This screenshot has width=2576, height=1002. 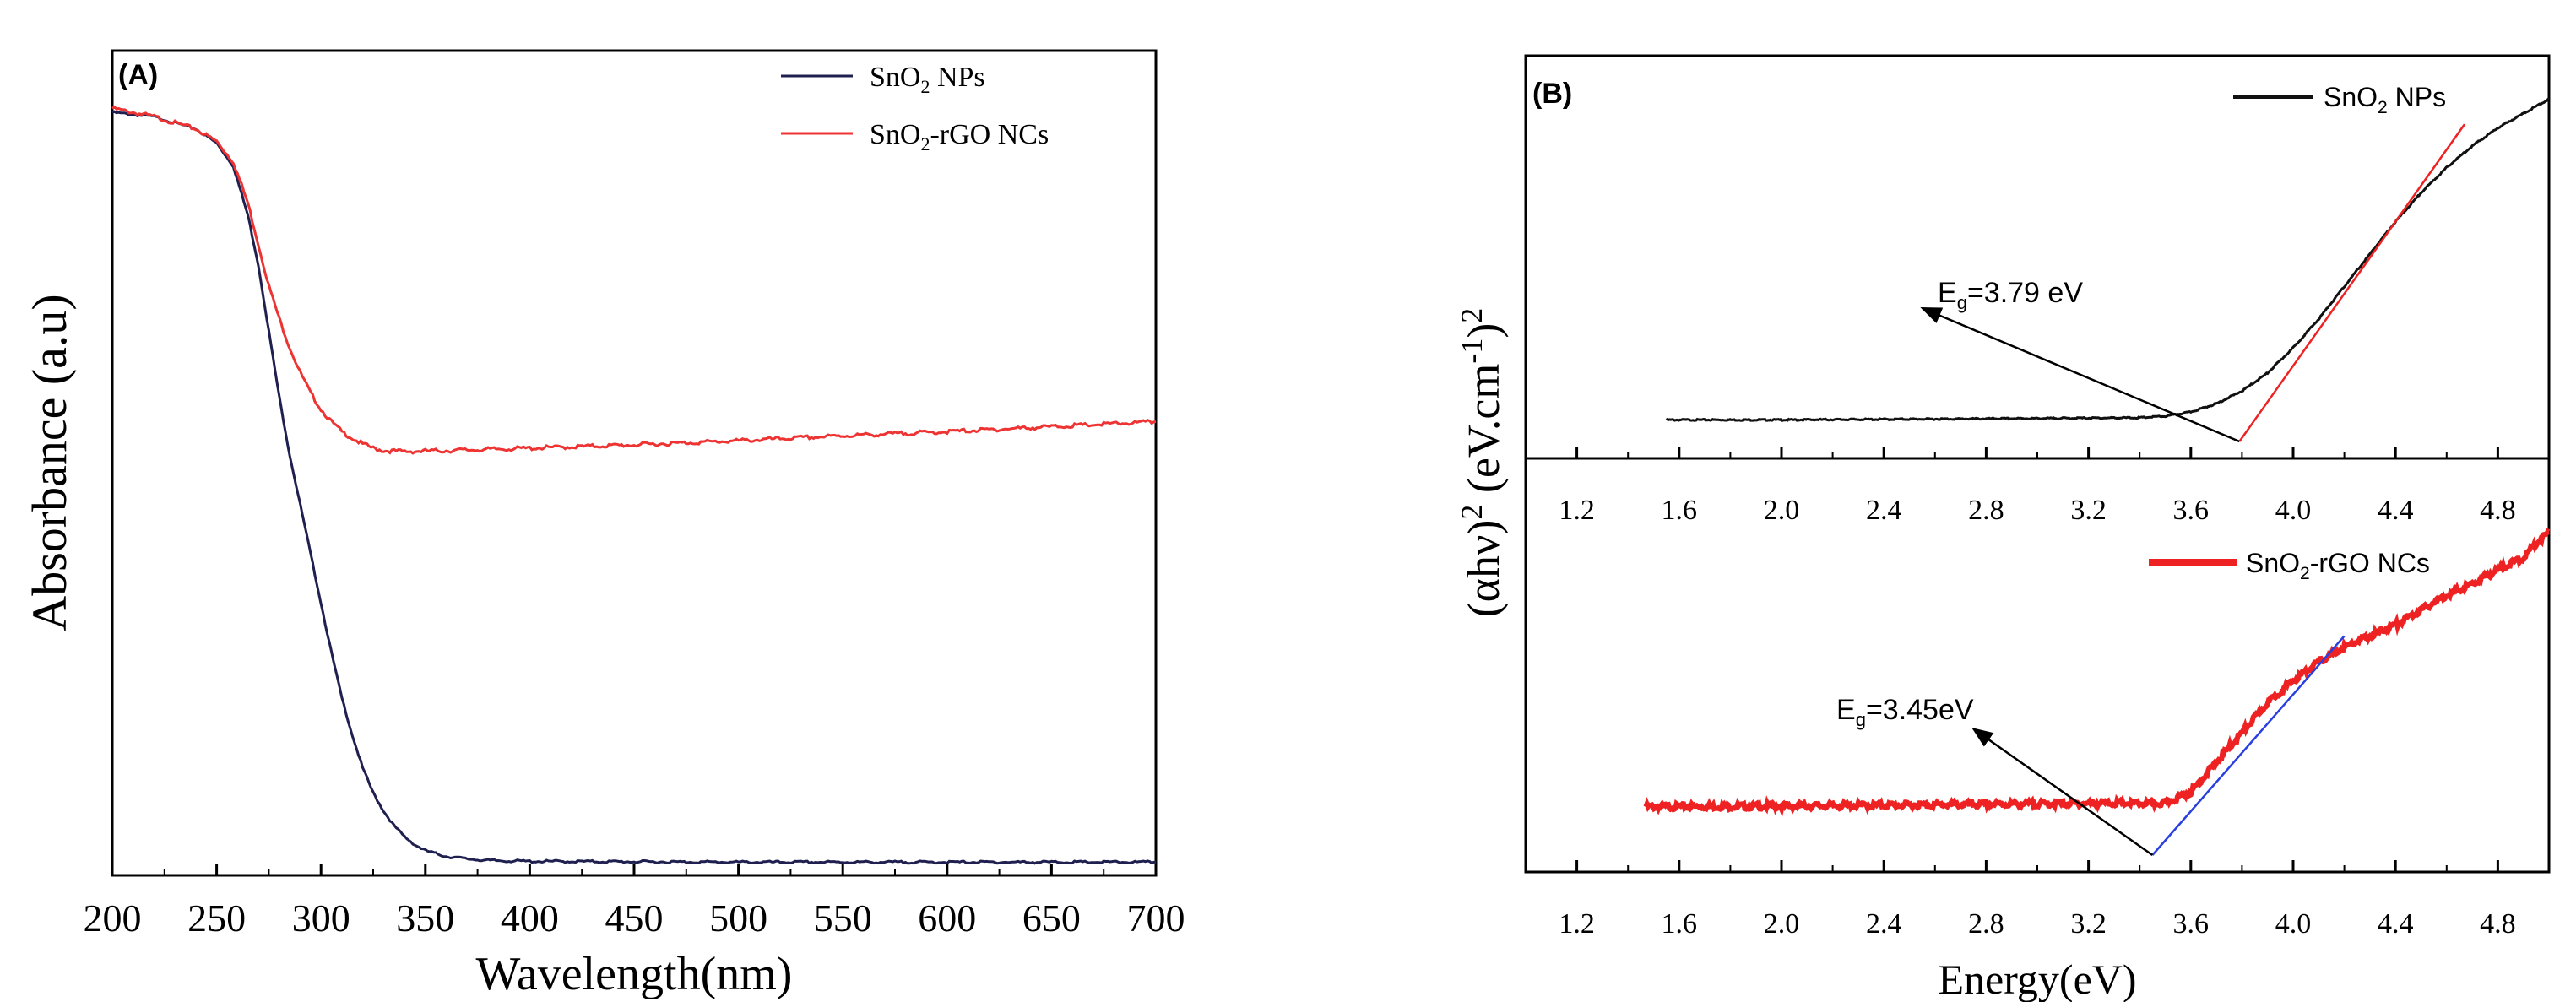 What do you see at coordinates (2062, 792) in the screenshot?
I see `annotation-arrow-sno2-rgo` at bounding box center [2062, 792].